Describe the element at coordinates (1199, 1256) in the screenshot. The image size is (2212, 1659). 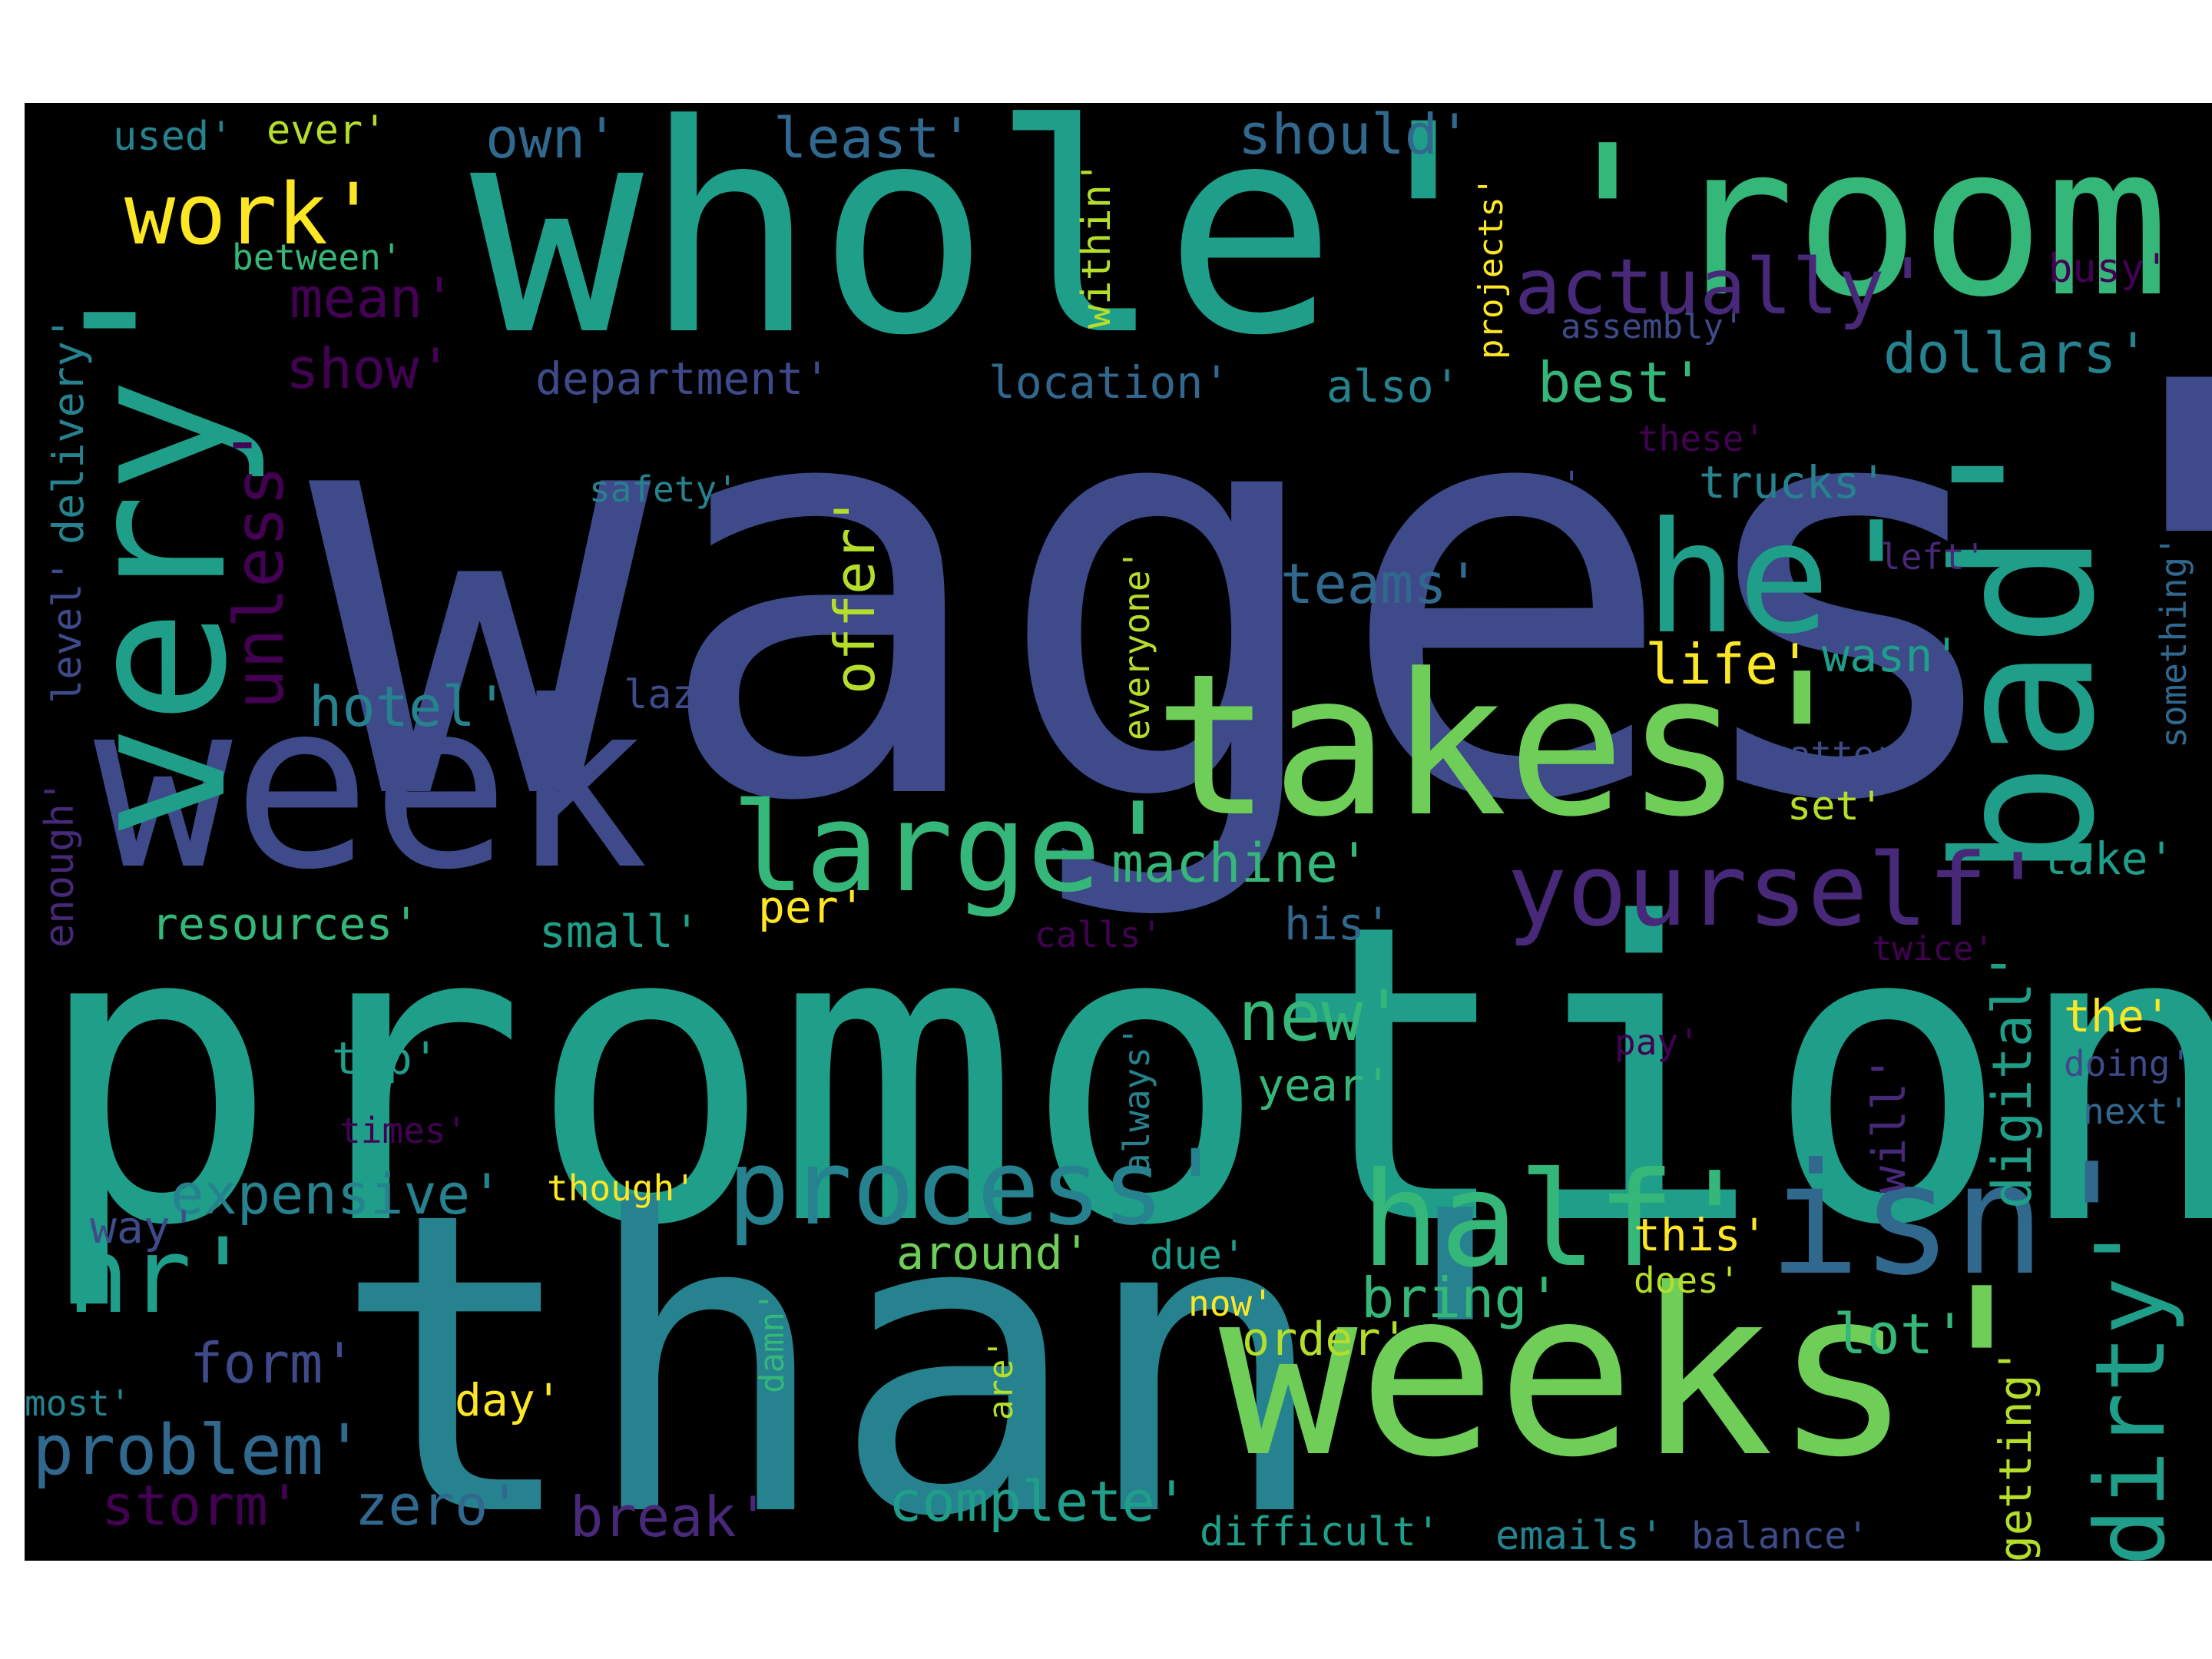
I see `word-due: due'` at that location.